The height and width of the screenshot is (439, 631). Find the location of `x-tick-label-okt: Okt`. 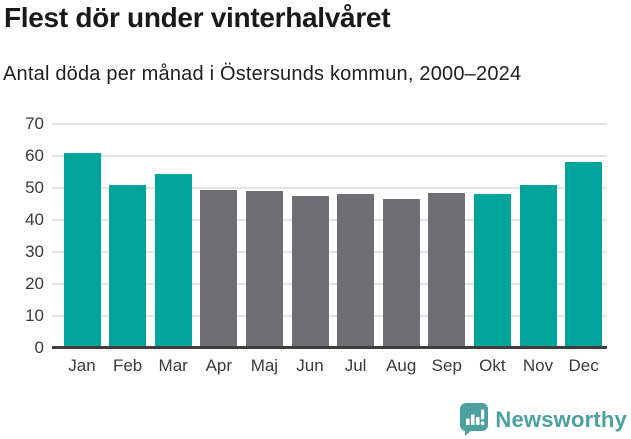

x-tick-label-okt: Okt is located at coordinates (492, 365).